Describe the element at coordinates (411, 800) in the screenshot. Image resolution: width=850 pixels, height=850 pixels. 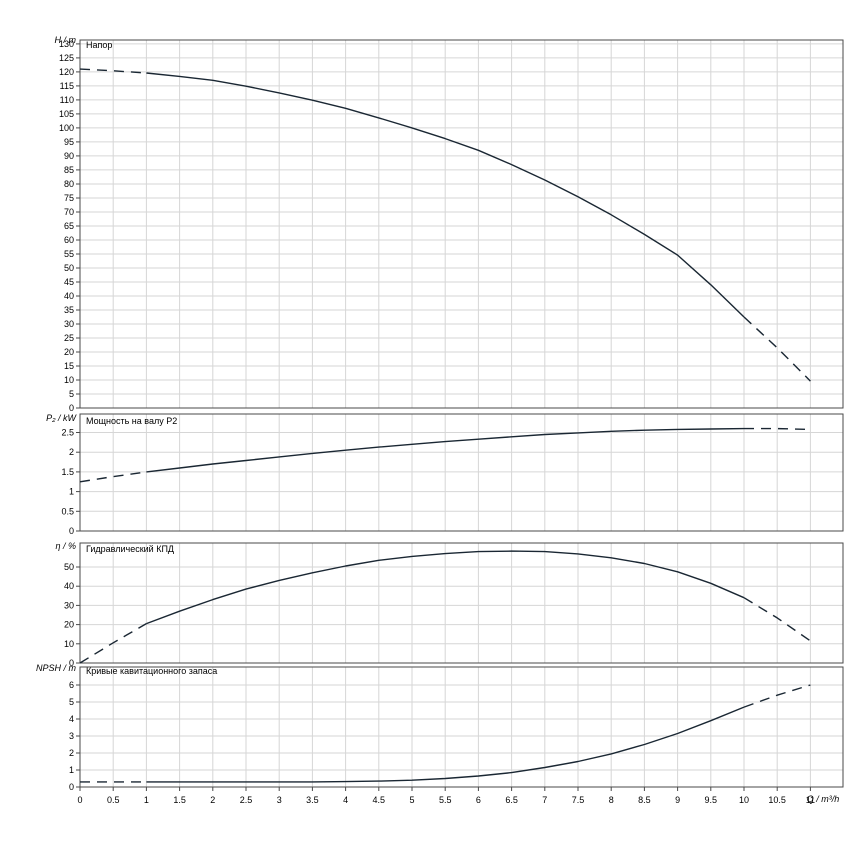
I see `x-tick-label: 5` at that location.